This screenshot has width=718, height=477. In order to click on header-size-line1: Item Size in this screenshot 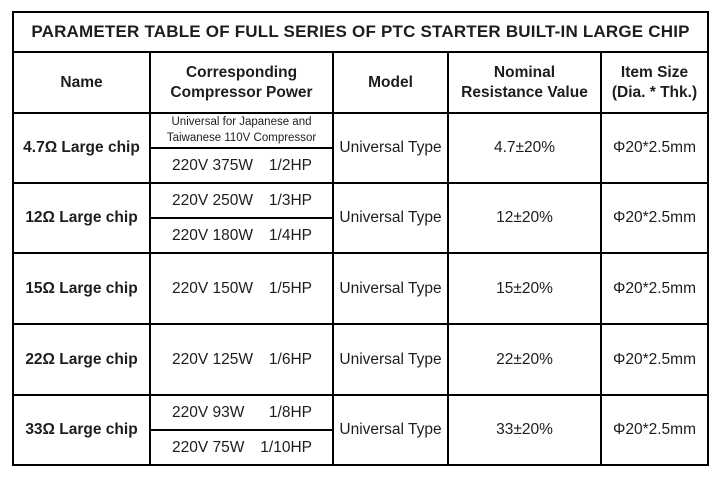, I will do `click(654, 72)`.